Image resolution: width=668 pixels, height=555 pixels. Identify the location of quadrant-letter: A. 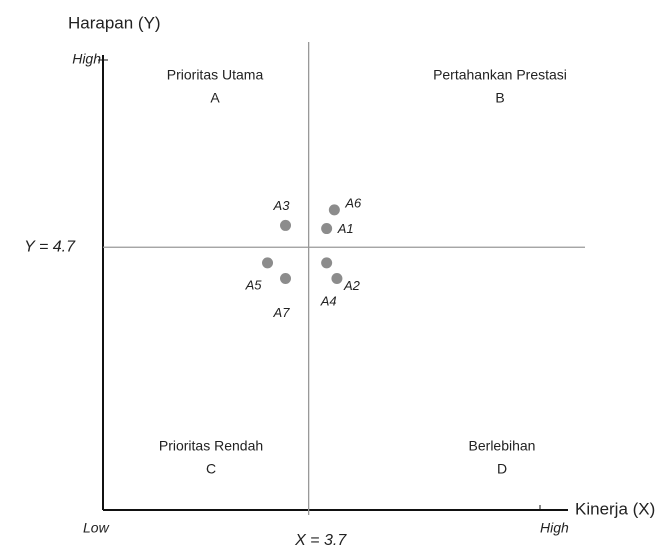
(215, 98).